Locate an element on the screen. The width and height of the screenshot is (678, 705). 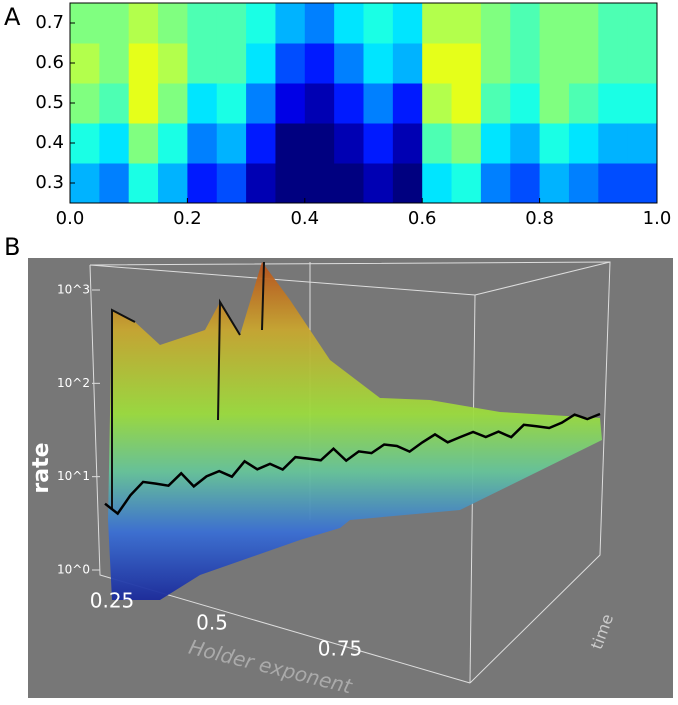
x-tick-label: 0.8 is located at coordinates (539, 218).